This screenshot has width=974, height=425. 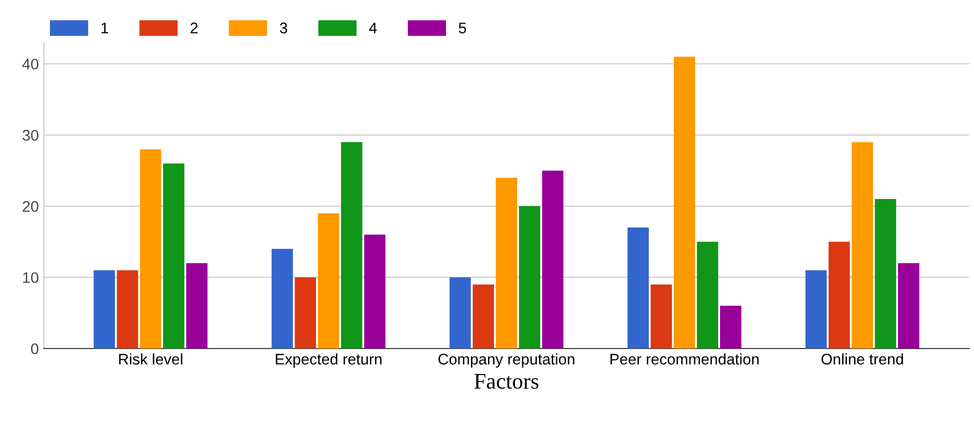 What do you see at coordinates (34, 348) in the screenshot?
I see `y-tick-label: 0` at bounding box center [34, 348].